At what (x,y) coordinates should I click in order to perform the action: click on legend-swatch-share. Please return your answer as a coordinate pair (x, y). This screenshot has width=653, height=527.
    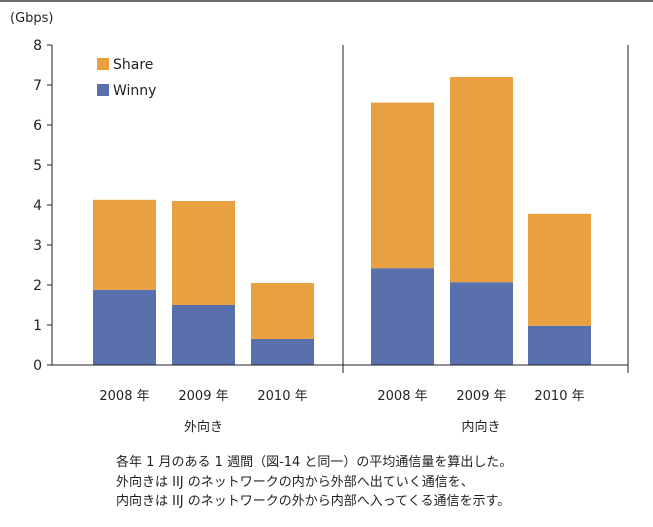
    Looking at the image, I should click on (103, 64).